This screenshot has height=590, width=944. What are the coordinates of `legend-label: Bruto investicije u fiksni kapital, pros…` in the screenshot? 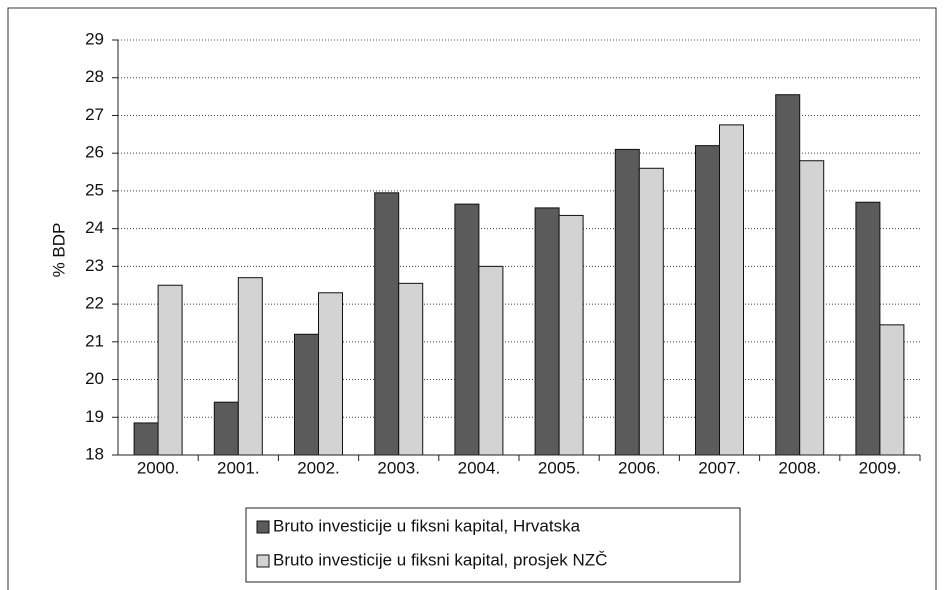 It's located at (440, 559).